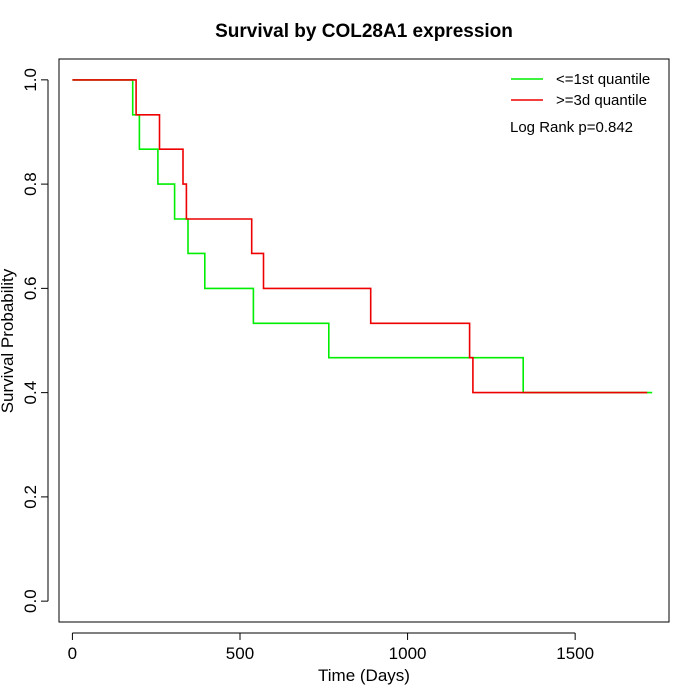 The height and width of the screenshot is (700, 700). What do you see at coordinates (30, 80) in the screenshot?
I see `y-tick-label: 1.0` at bounding box center [30, 80].